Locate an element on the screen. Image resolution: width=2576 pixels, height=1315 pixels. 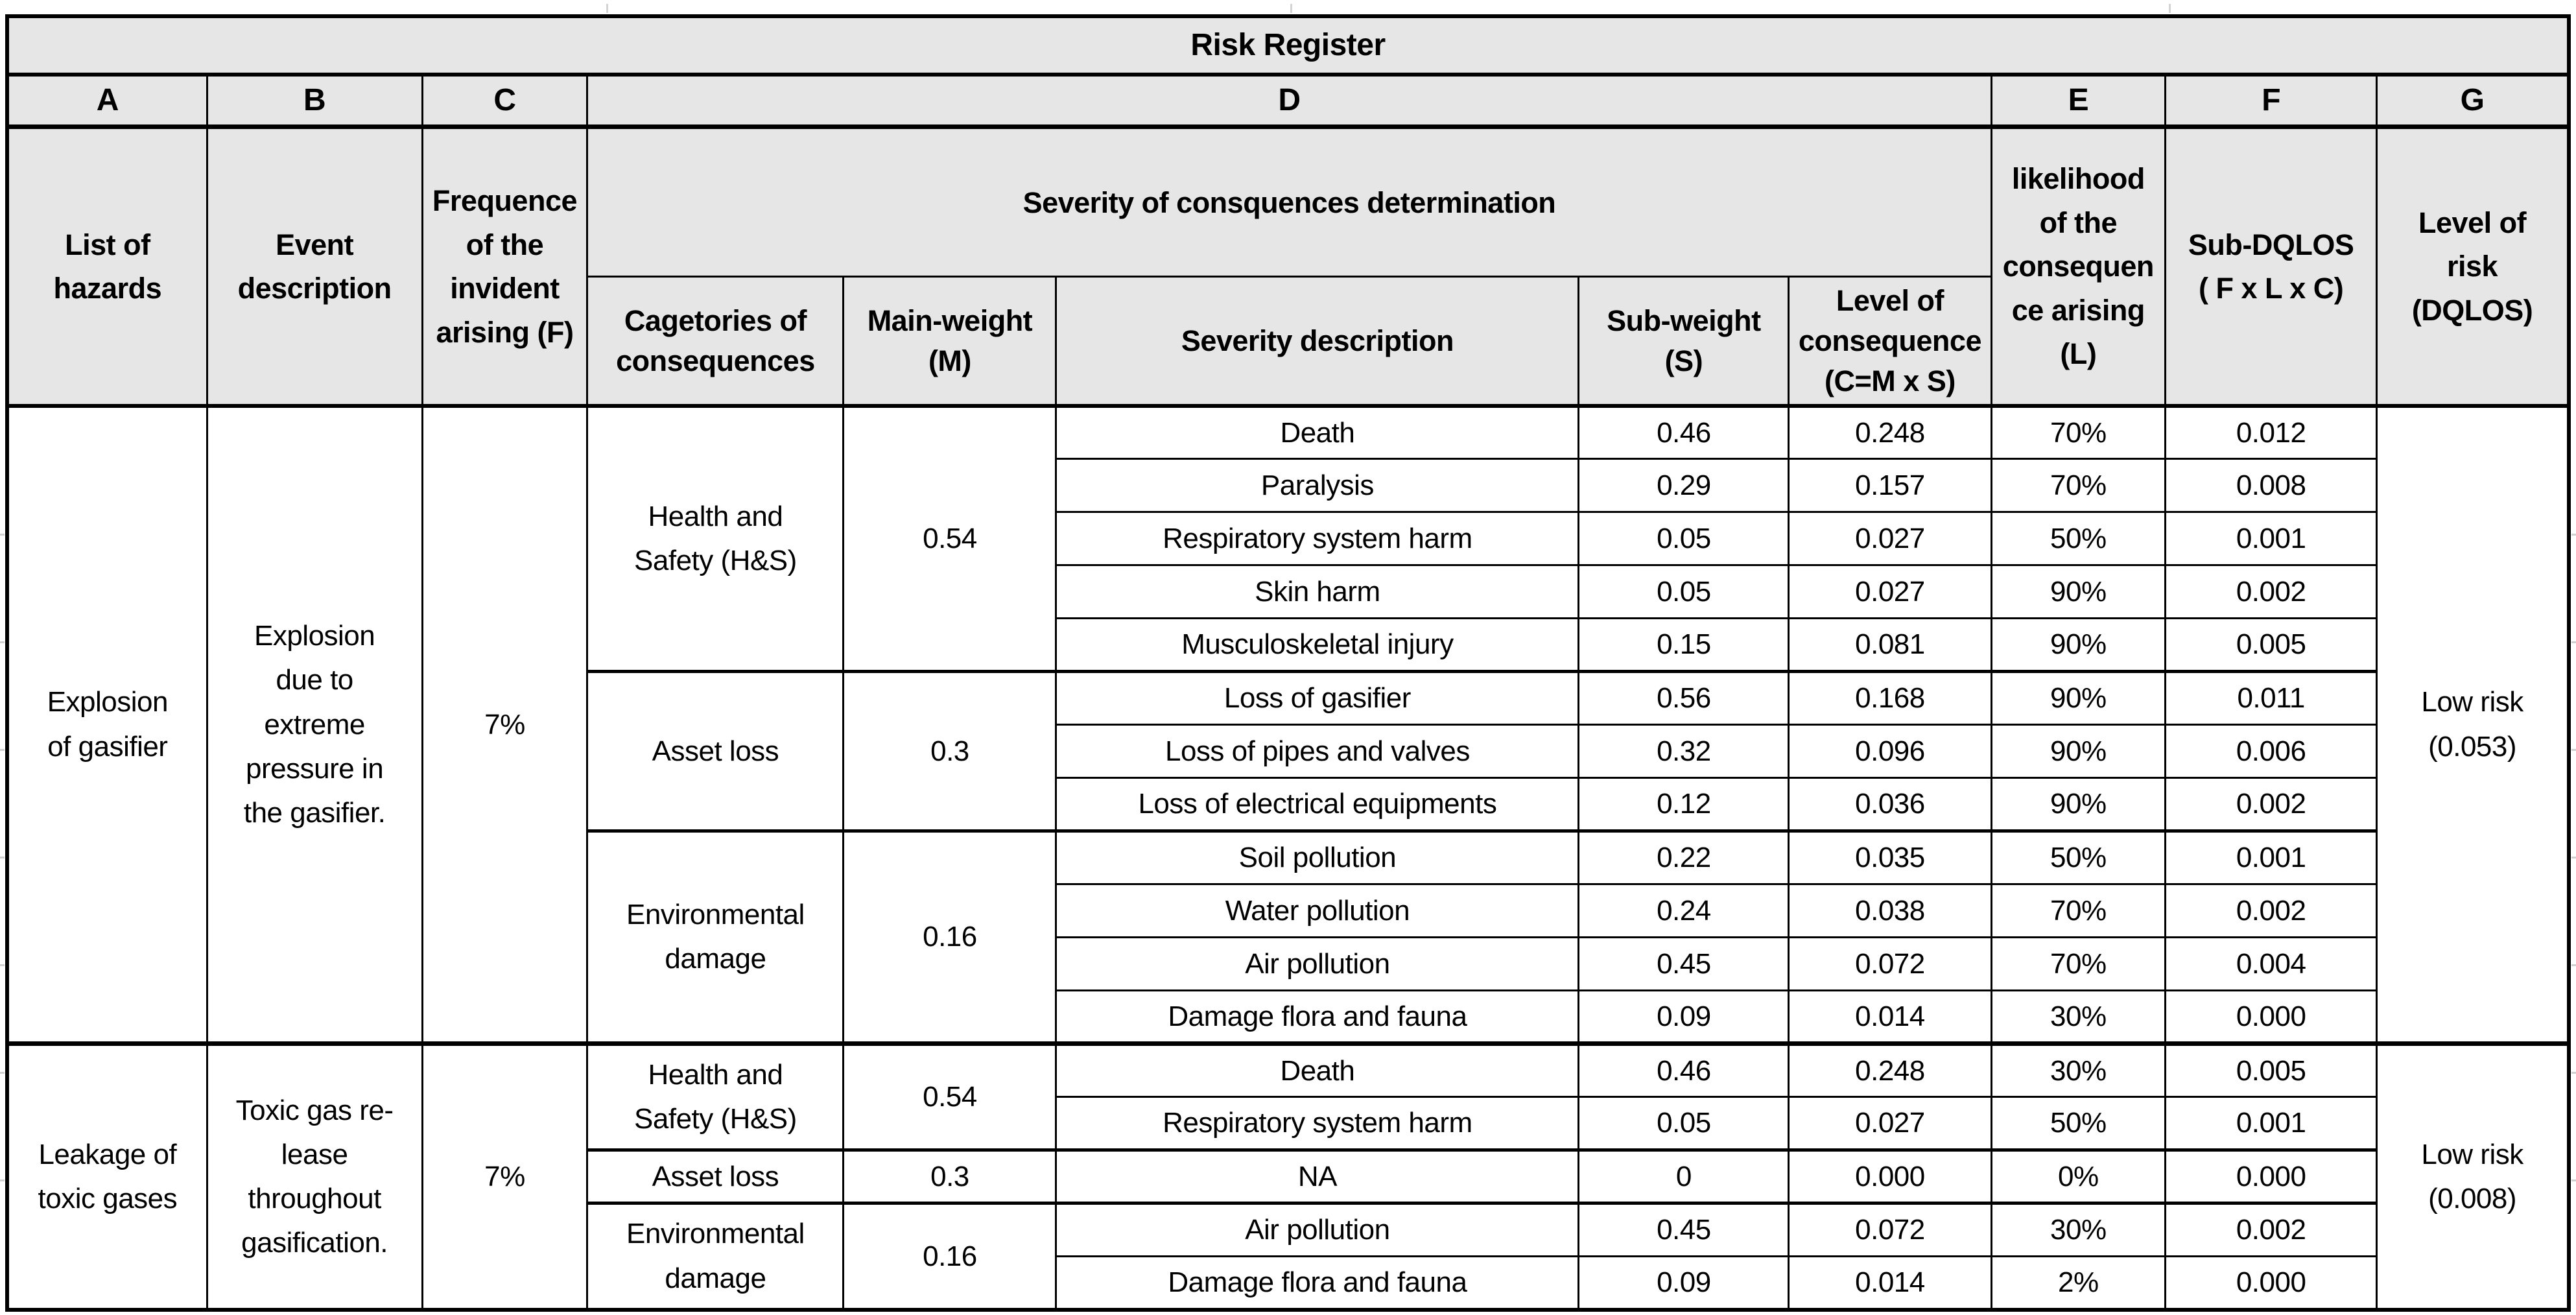
severity-description: Air pollution is located at coordinates (1317, 1230).